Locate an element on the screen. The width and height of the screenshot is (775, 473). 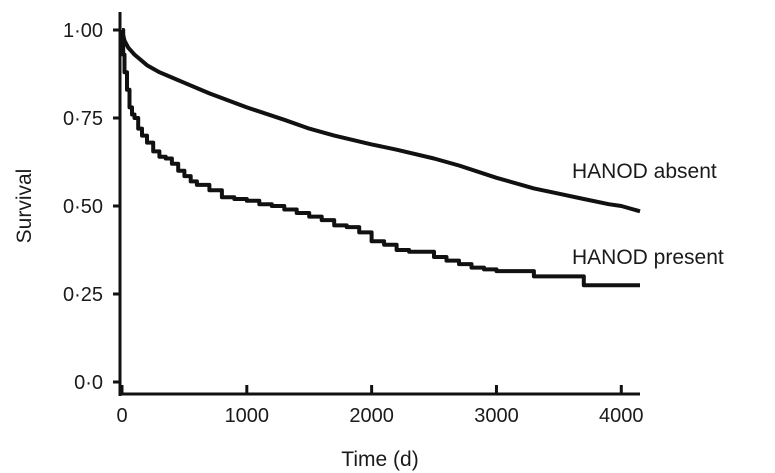
x-tick-label-4: 4000 is located at coordinates (621, 416).